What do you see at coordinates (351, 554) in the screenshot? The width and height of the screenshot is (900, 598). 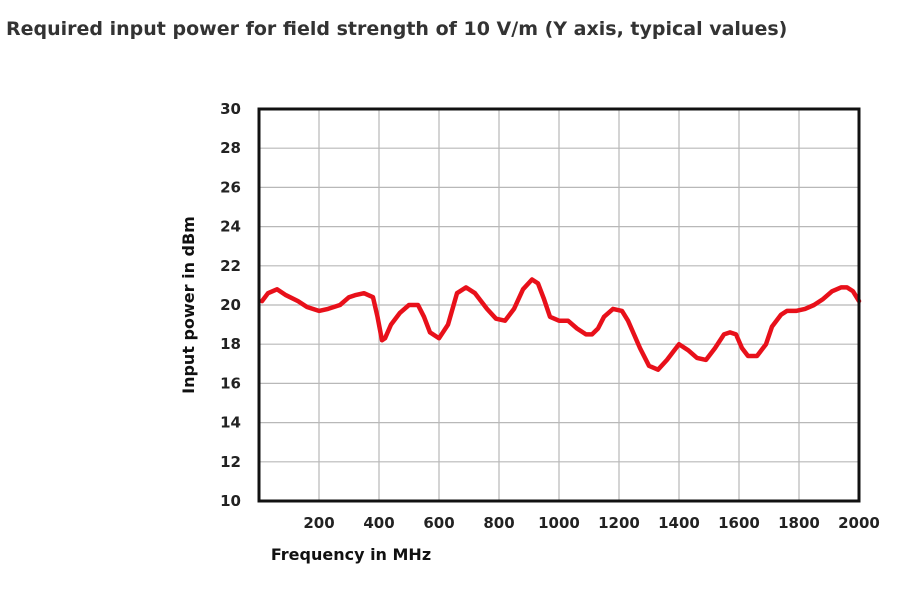 I see `x-axis-label: Frequency in MHz` at bounding box center [351, 554].